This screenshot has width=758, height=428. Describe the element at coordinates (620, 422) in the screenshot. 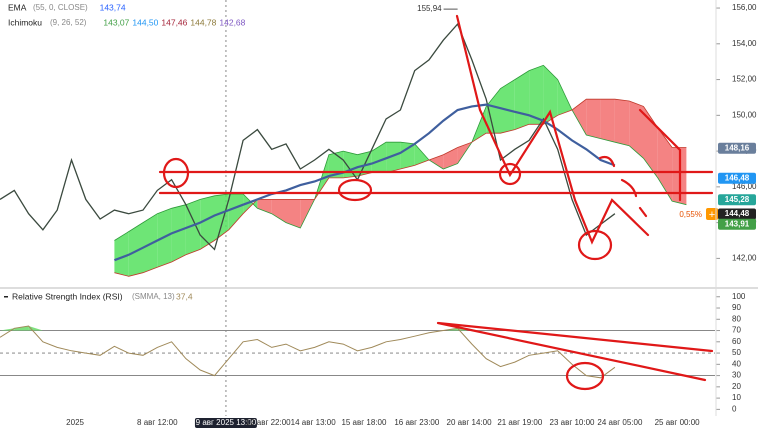

I see `x-tick-label: 24 авг 05:00` at that location.